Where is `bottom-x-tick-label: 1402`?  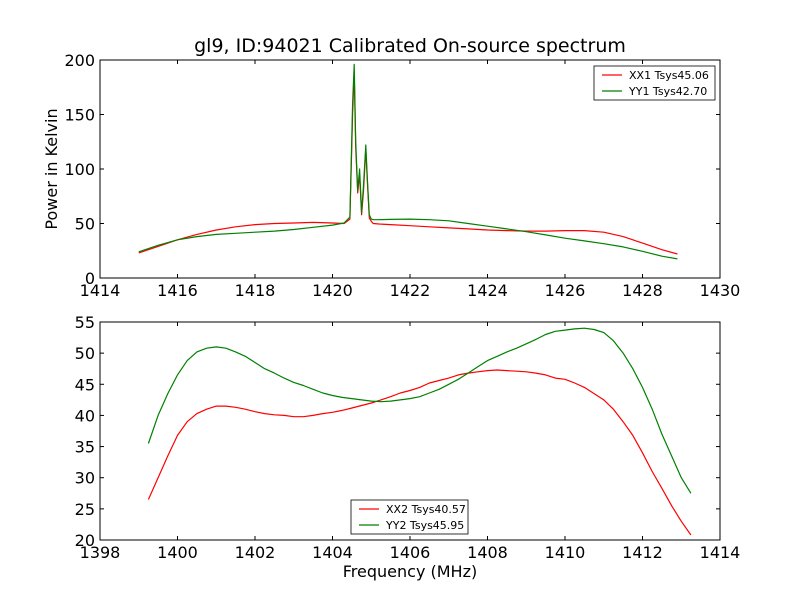
bottom-x-tick-label: 1402 is located at coordinates (255, 552).